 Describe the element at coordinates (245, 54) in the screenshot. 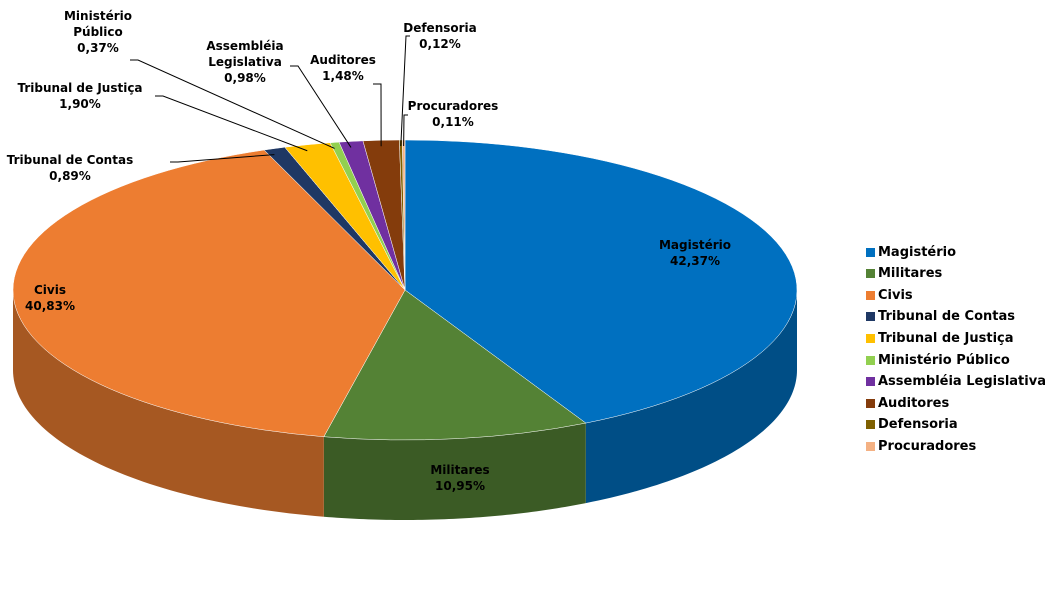

I see `label-name: Assembléia Legislativa` at that location.